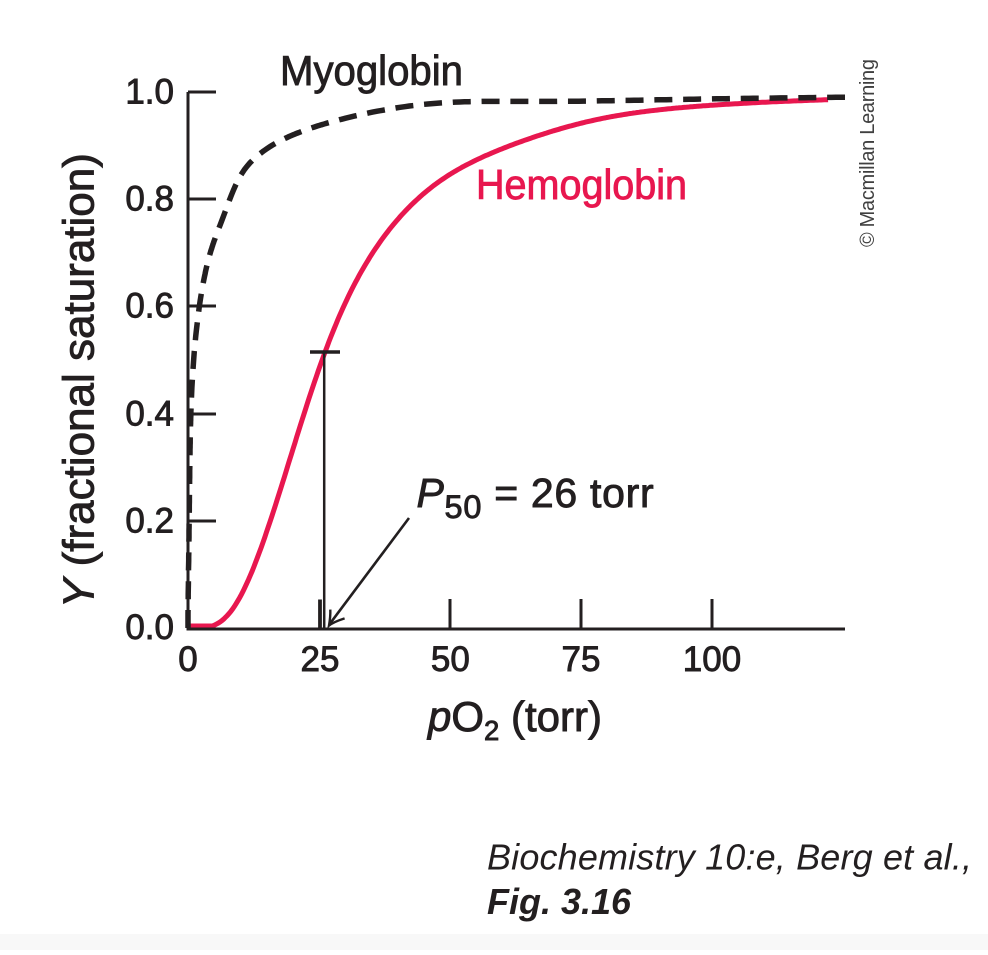  What do you see at coordinates (712, 659) in the screenshot?
I see `svg-text: 100` at bounding box center [712, 659].